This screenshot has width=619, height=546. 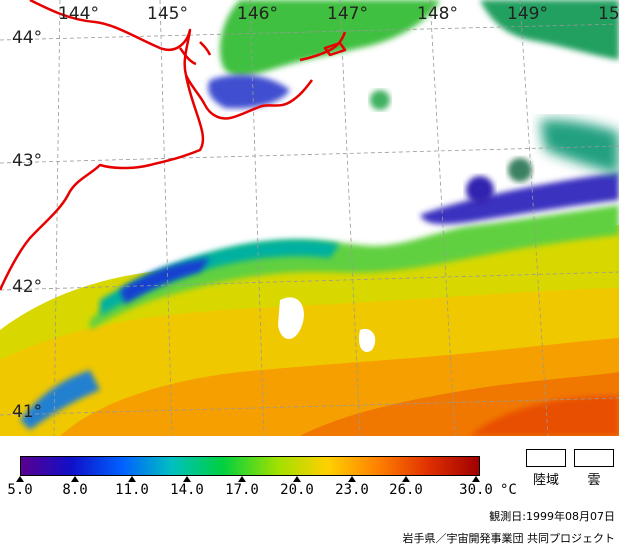 I want to click on latitude-label-43: 43°, so click(x=27, y=161).